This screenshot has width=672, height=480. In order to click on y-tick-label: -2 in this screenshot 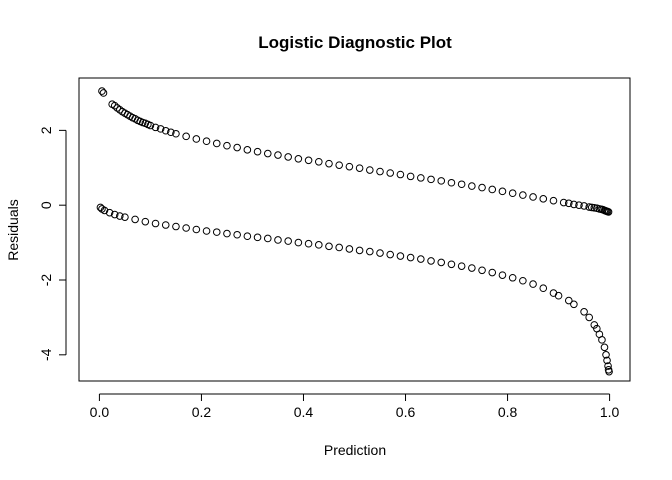, I will do `click(46, 280)`.